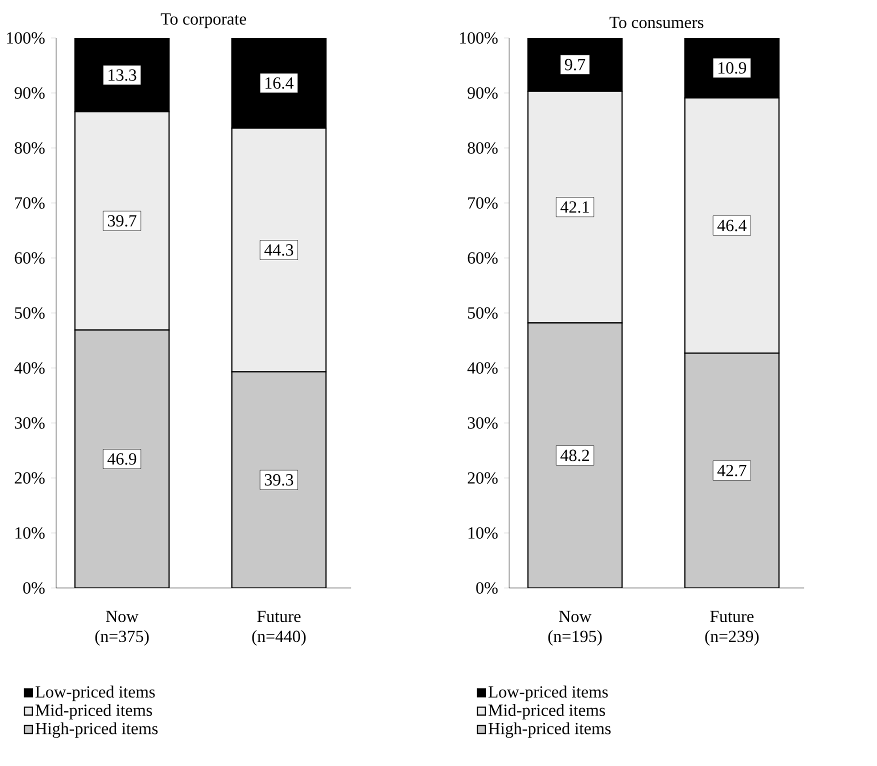  Describe the element at coordinates (732, 68) in the screenshot. I see `data-label: 10.9` at that location.